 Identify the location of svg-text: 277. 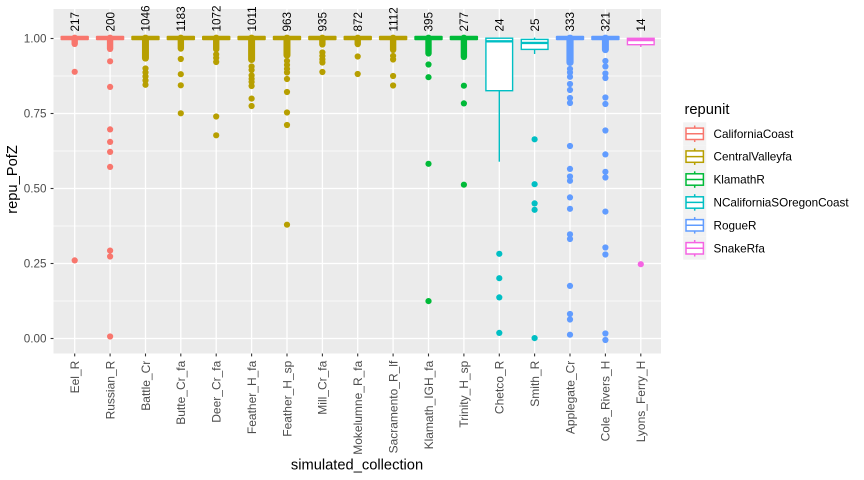
(464, 22).